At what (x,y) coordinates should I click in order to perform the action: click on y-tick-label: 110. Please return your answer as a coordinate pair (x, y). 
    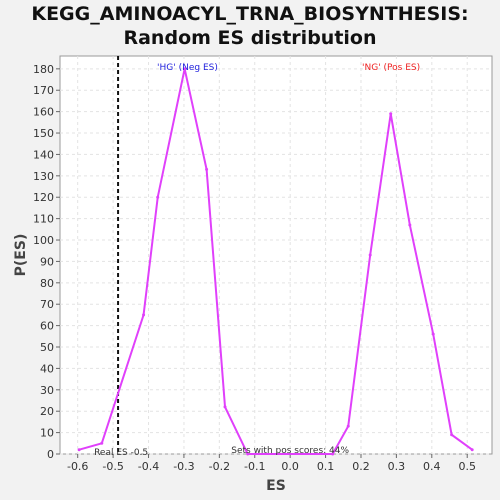
    Looking at the image, I should click on (43, 219).